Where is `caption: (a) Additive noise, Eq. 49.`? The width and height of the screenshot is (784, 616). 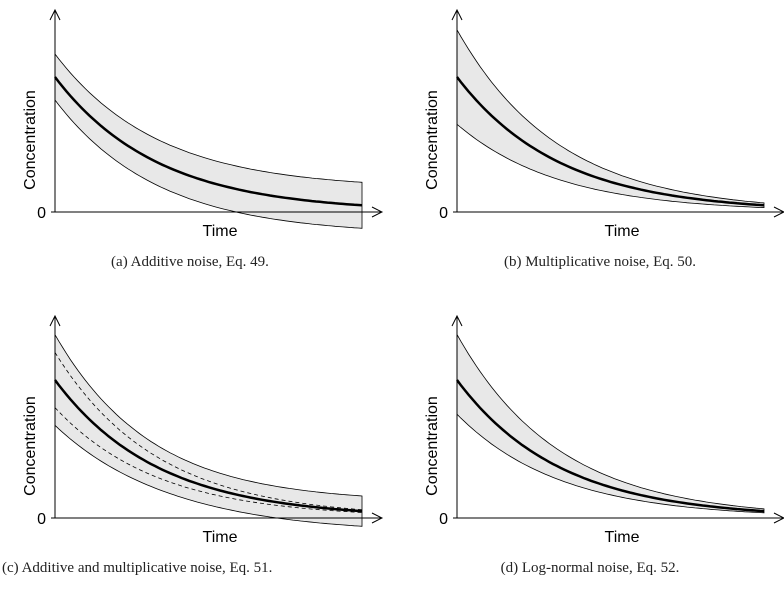 caption: (a) Additive noise, Eq. 49. is located at coordinates (190, 262).